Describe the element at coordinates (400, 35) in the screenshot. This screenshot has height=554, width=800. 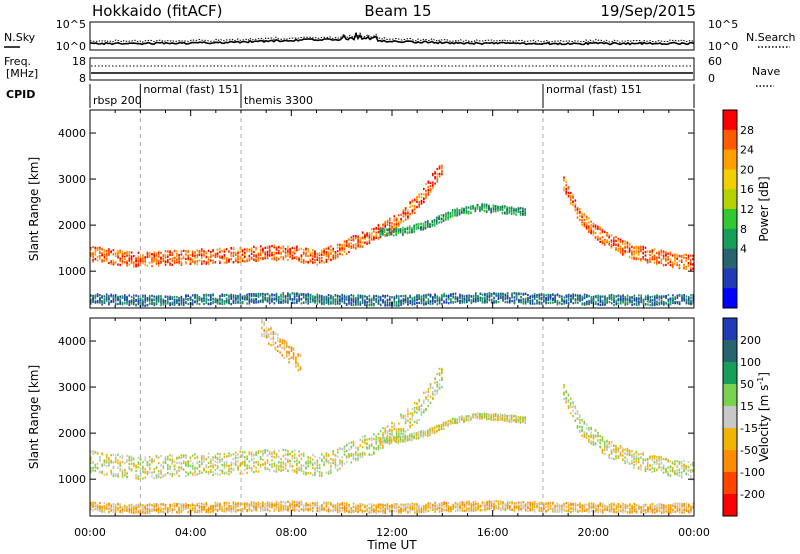
I see `nsky-panel: N.Sky 10^5 10^0 10^5 10^0 N.Search` at that location.